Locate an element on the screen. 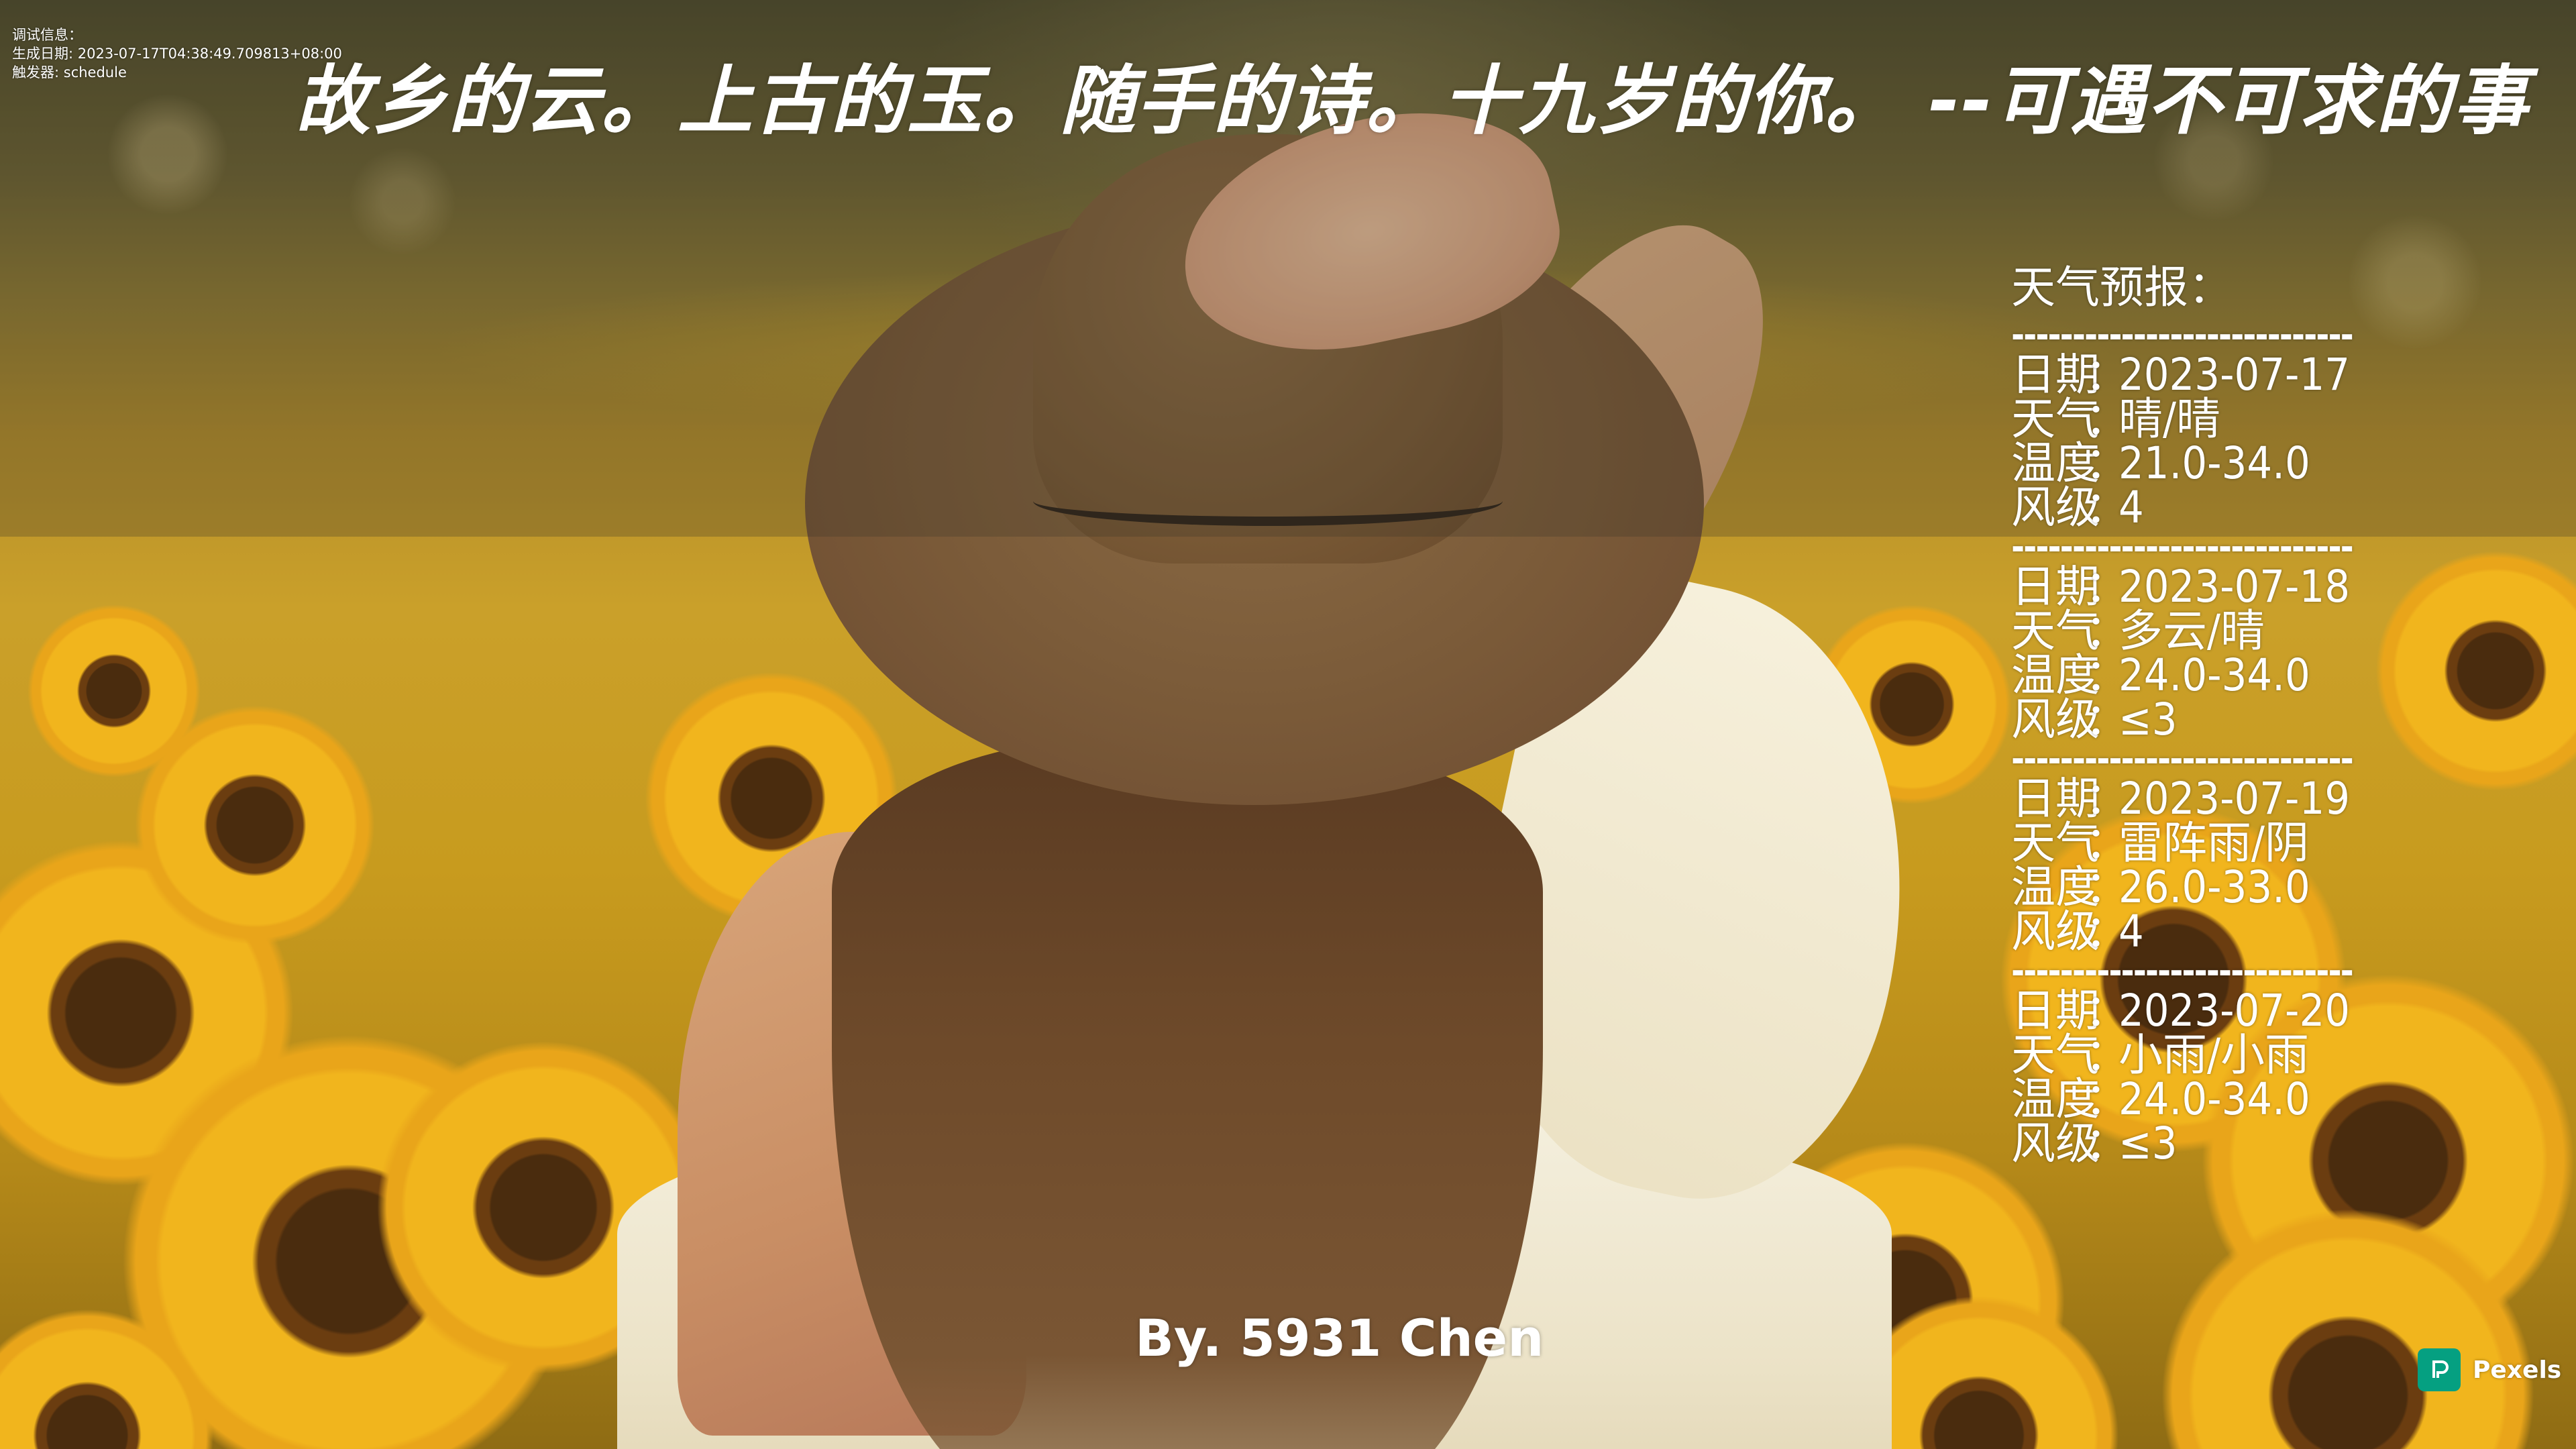 Image resolution: width=2576 pixels, height=1449 pixels. forecast-row-date: 日期：2023-07-18 is located at coordinates (2239, 587).